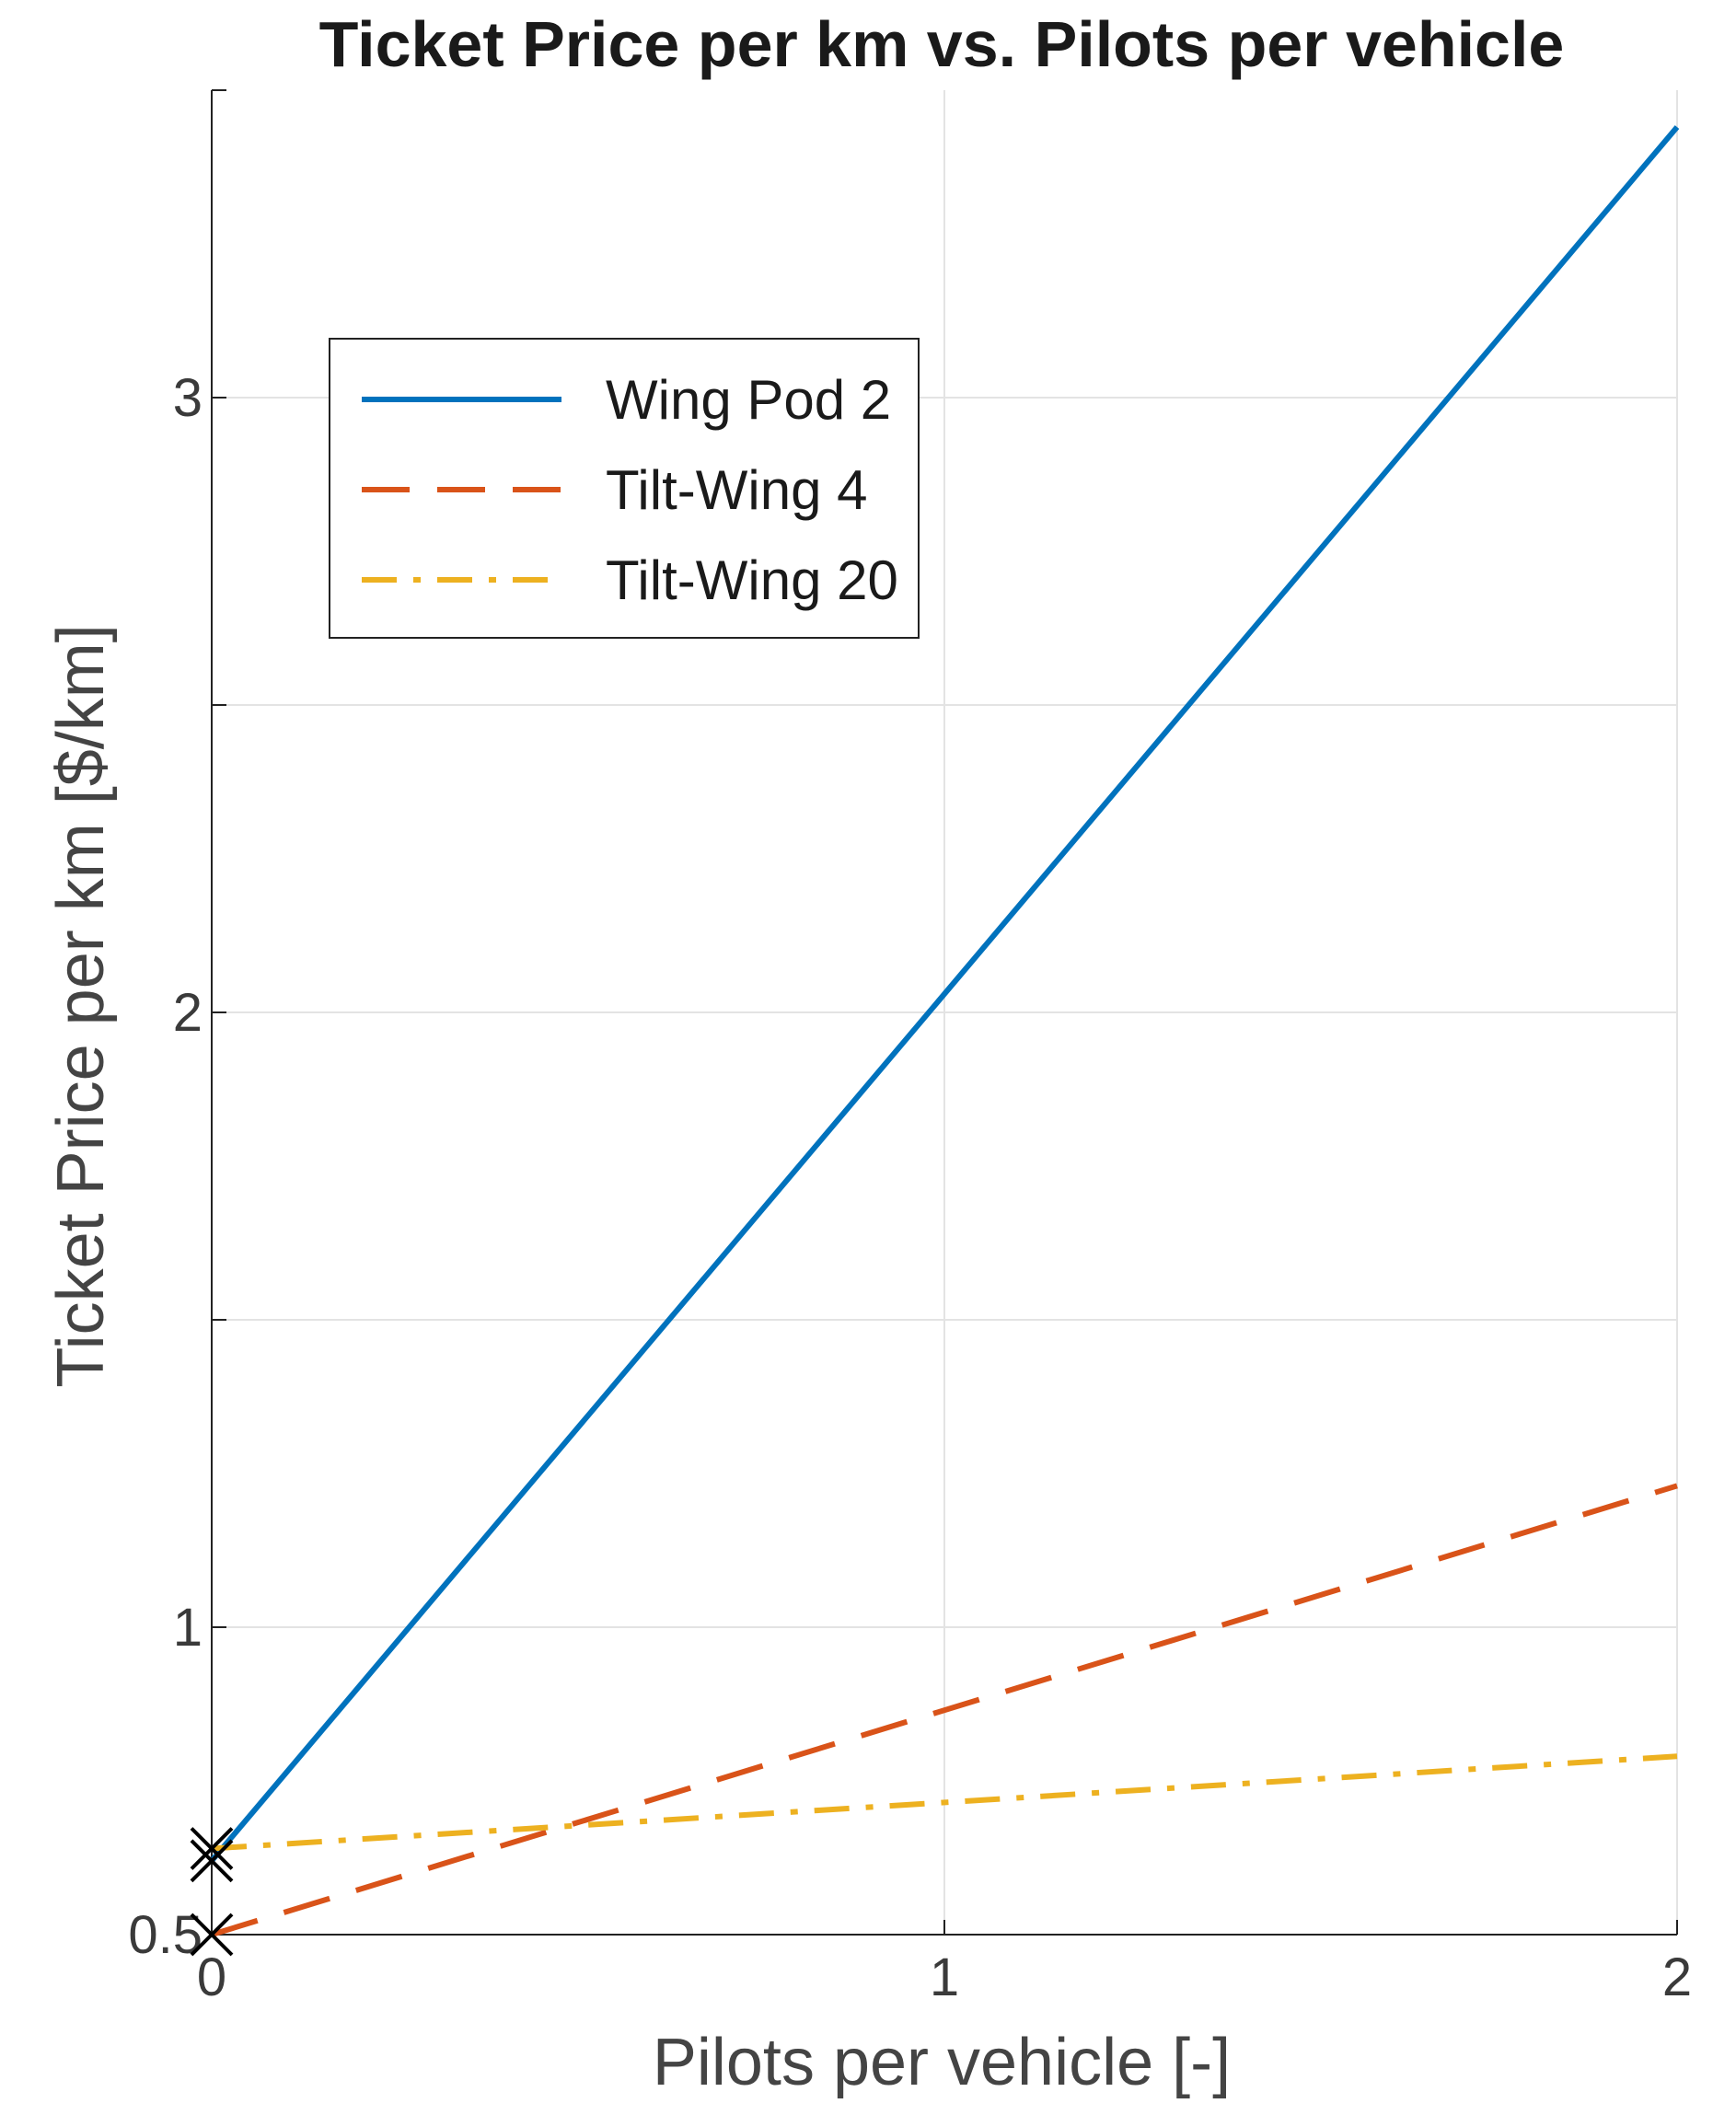 The height and width of the screenshot is (2115, 1736). I want to click on legend-label-2: Tilt-Wing 20, so click(752, 580).